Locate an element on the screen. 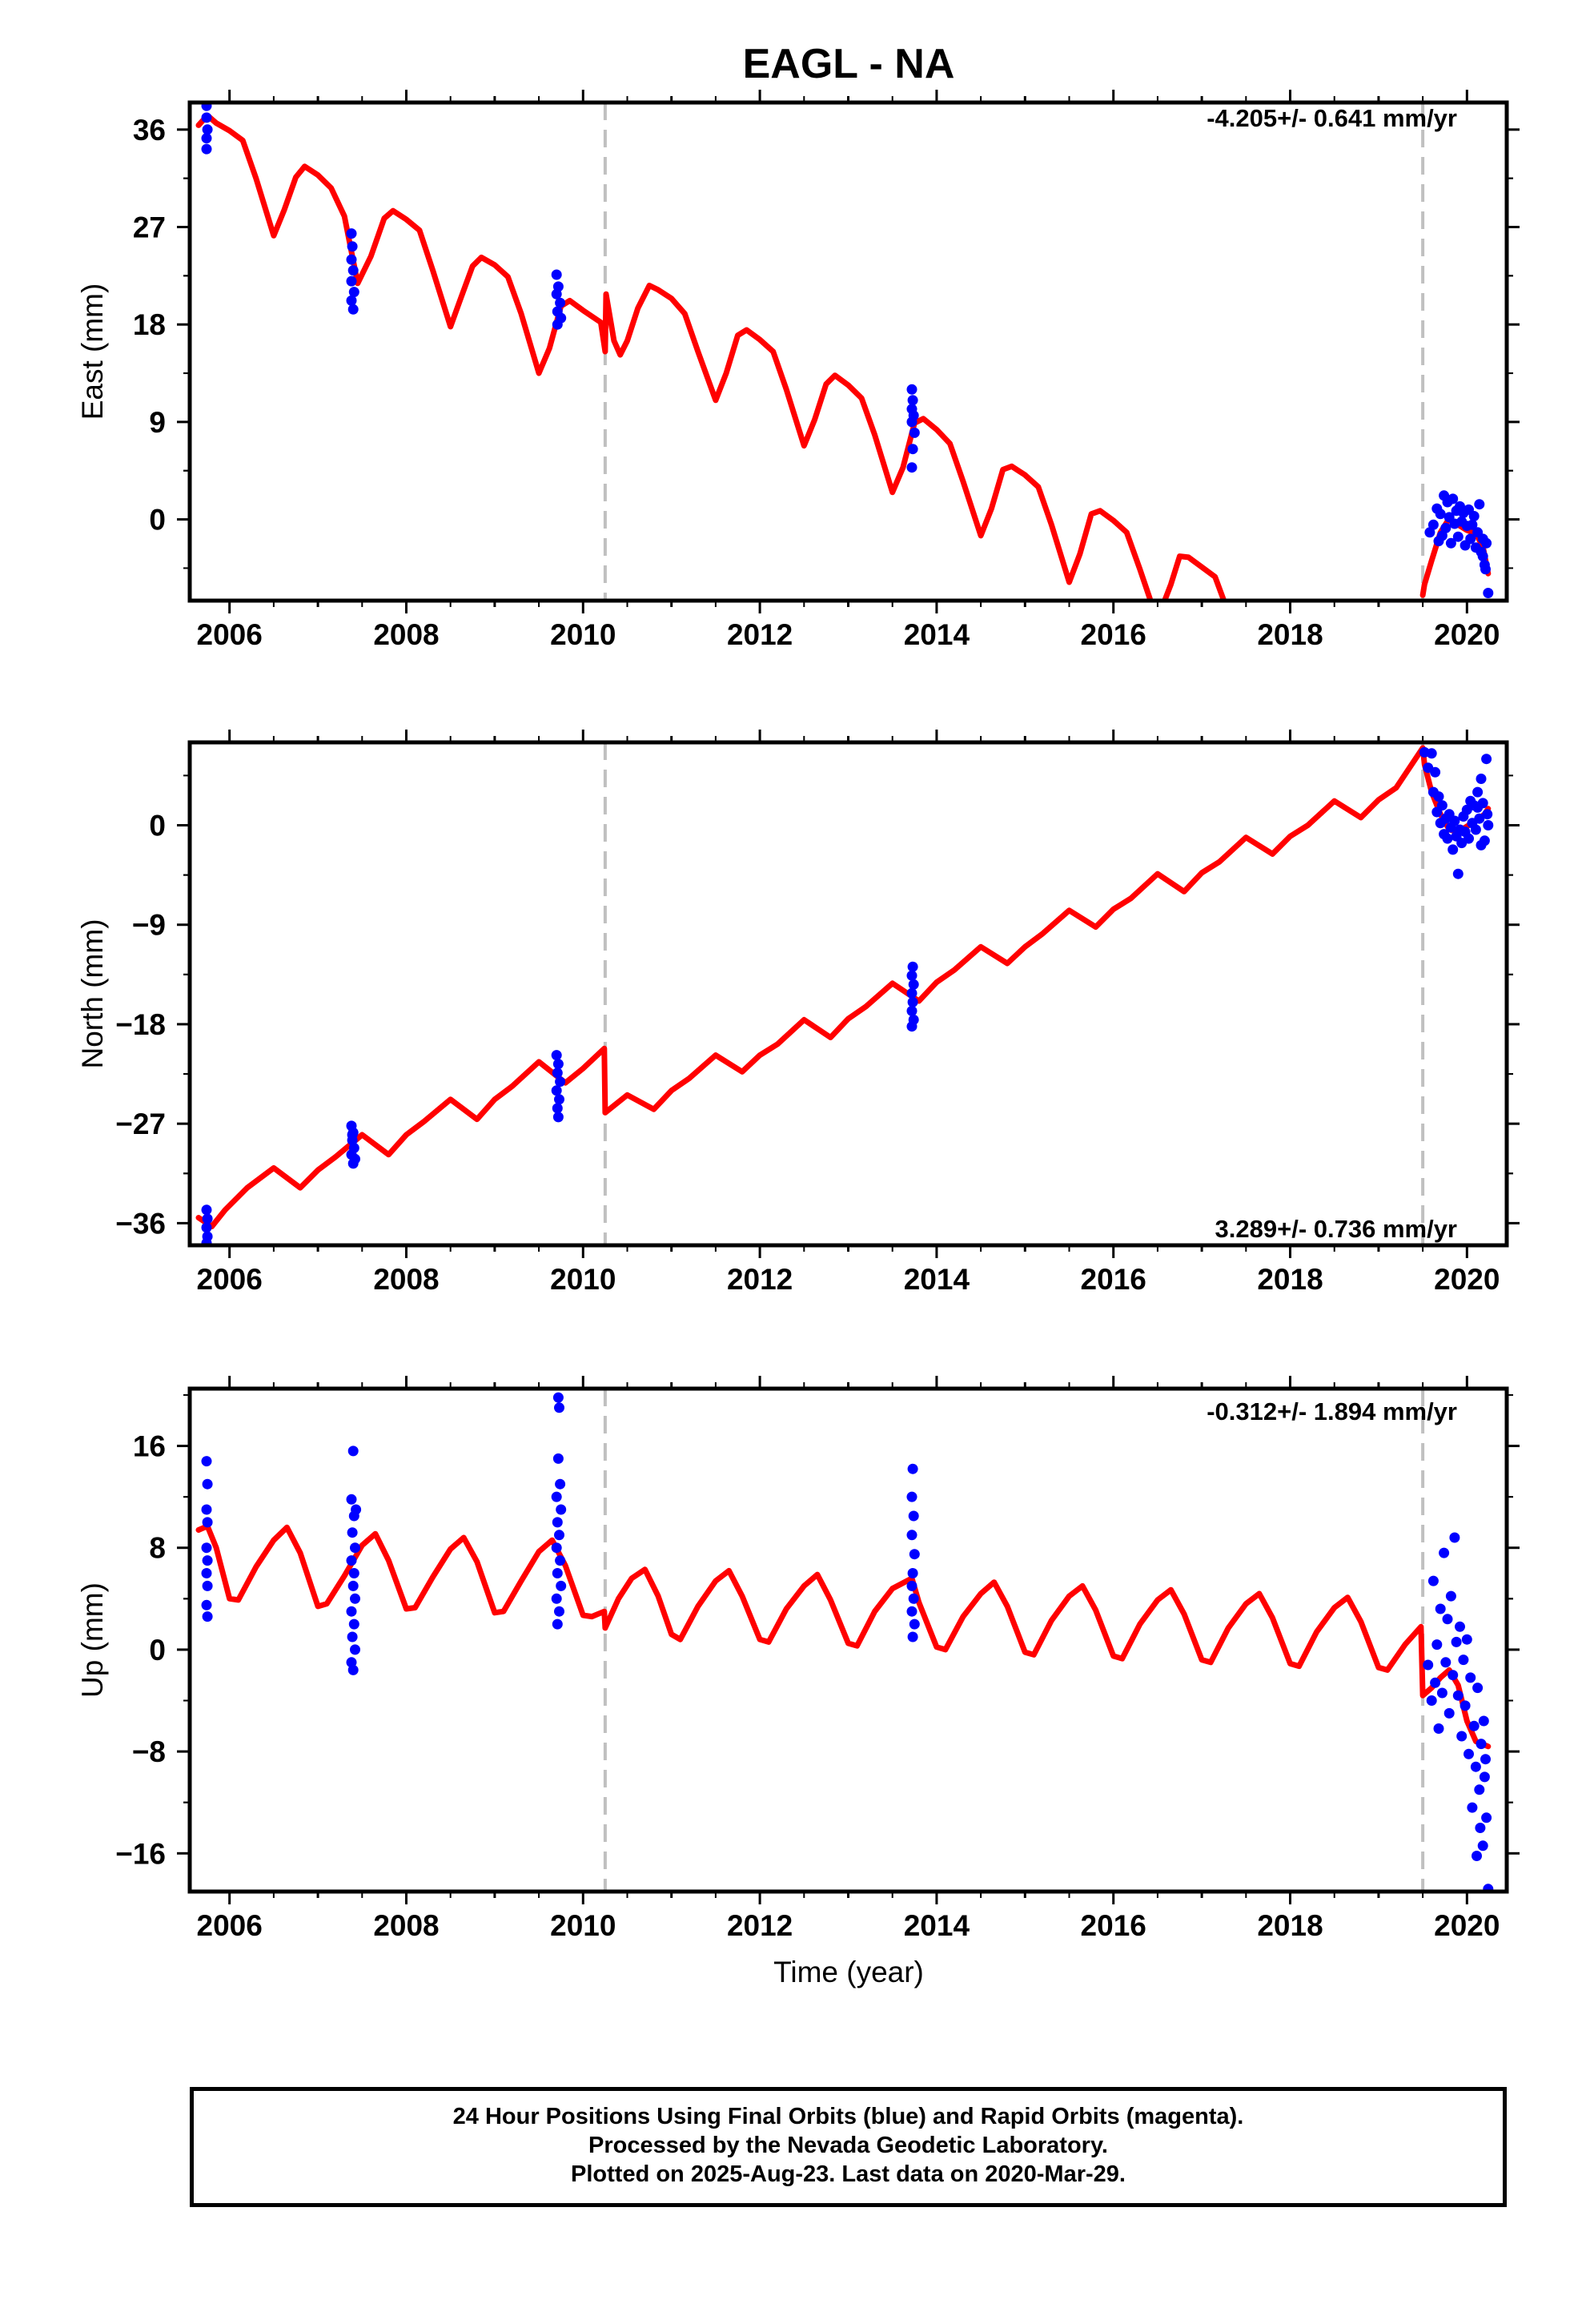 This screenshot has height=2324, width=1582. east-model-line is located at coordinates (1194, 577).